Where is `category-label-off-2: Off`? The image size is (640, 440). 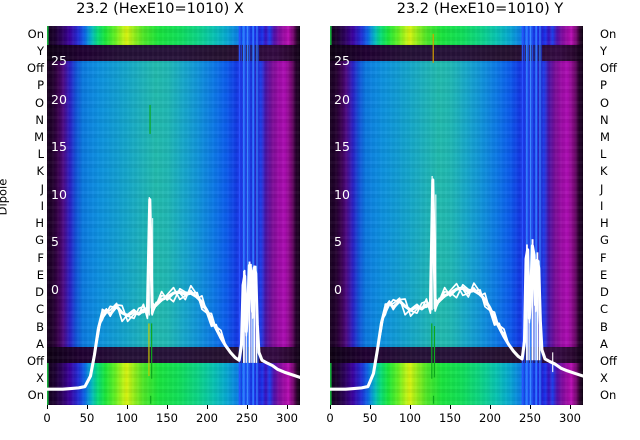 category-label-off-2: Off is located at coordinates (608, 68).